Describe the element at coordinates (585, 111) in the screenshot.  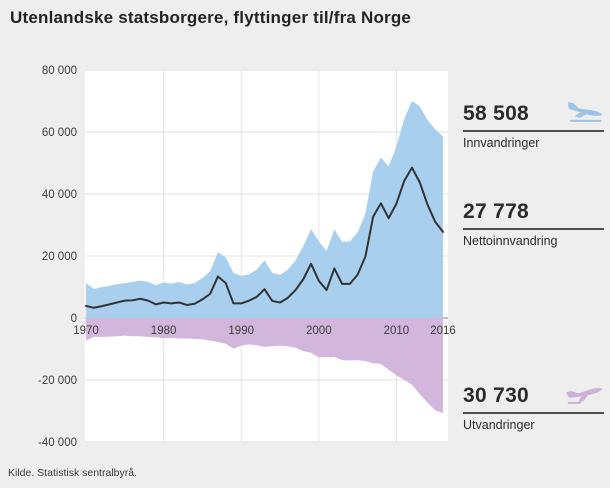
I see `plane-landing-icon` at that location.